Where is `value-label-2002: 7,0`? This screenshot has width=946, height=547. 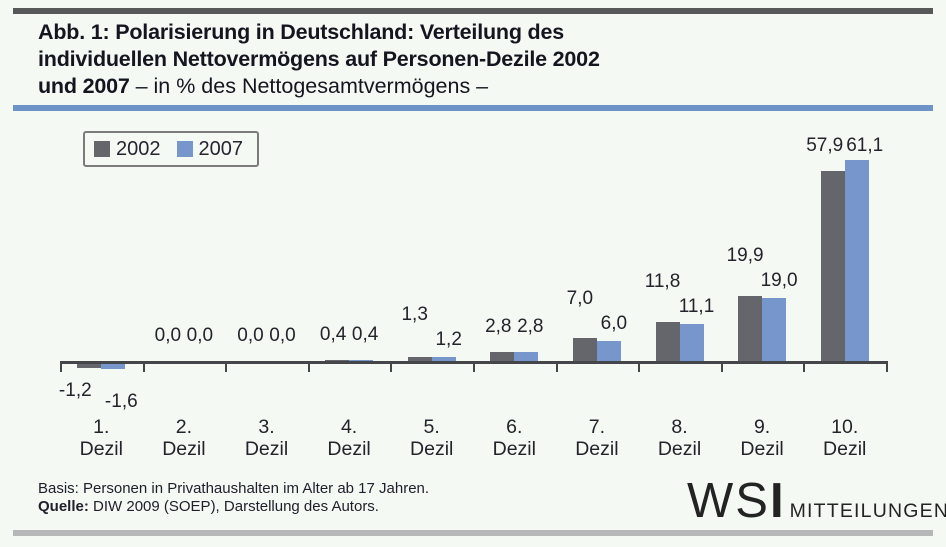 value-label-2002: 7,0 is located at coordinates (580, 299).